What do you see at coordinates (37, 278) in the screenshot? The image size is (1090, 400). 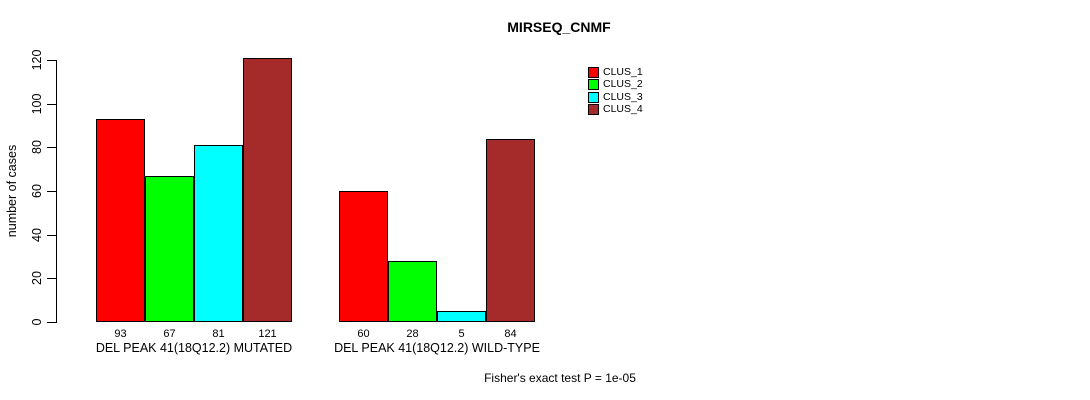 I see `y-tick-label: 20` at bounding box center [37, 278].